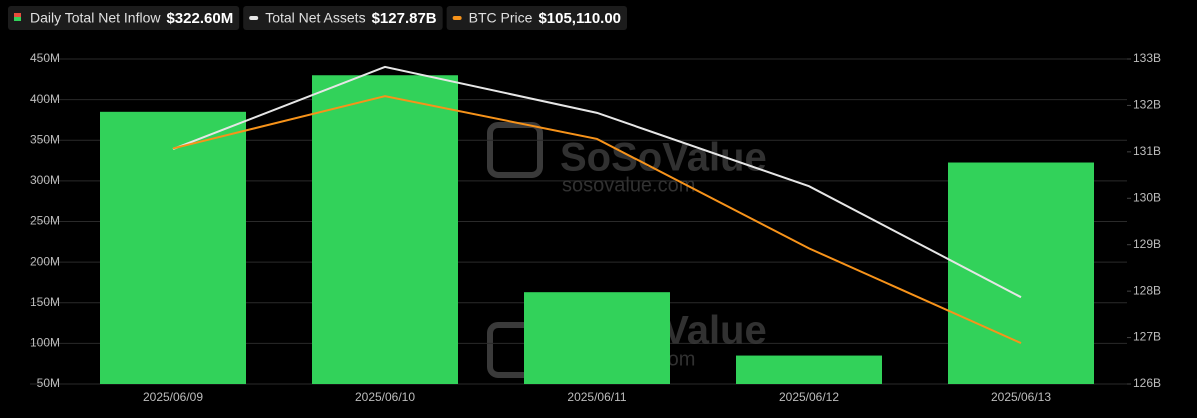 The image size is (1197, 418). Describe the element at coordinates (501, 18) in the screenshot. I see `legend-label: BTC Price` at that location.